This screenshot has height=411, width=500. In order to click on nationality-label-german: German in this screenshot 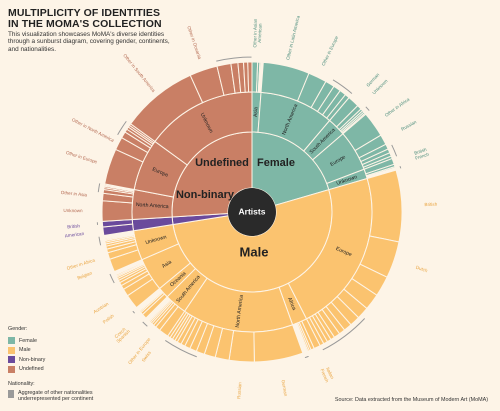, I will do `click(284, 388)`.